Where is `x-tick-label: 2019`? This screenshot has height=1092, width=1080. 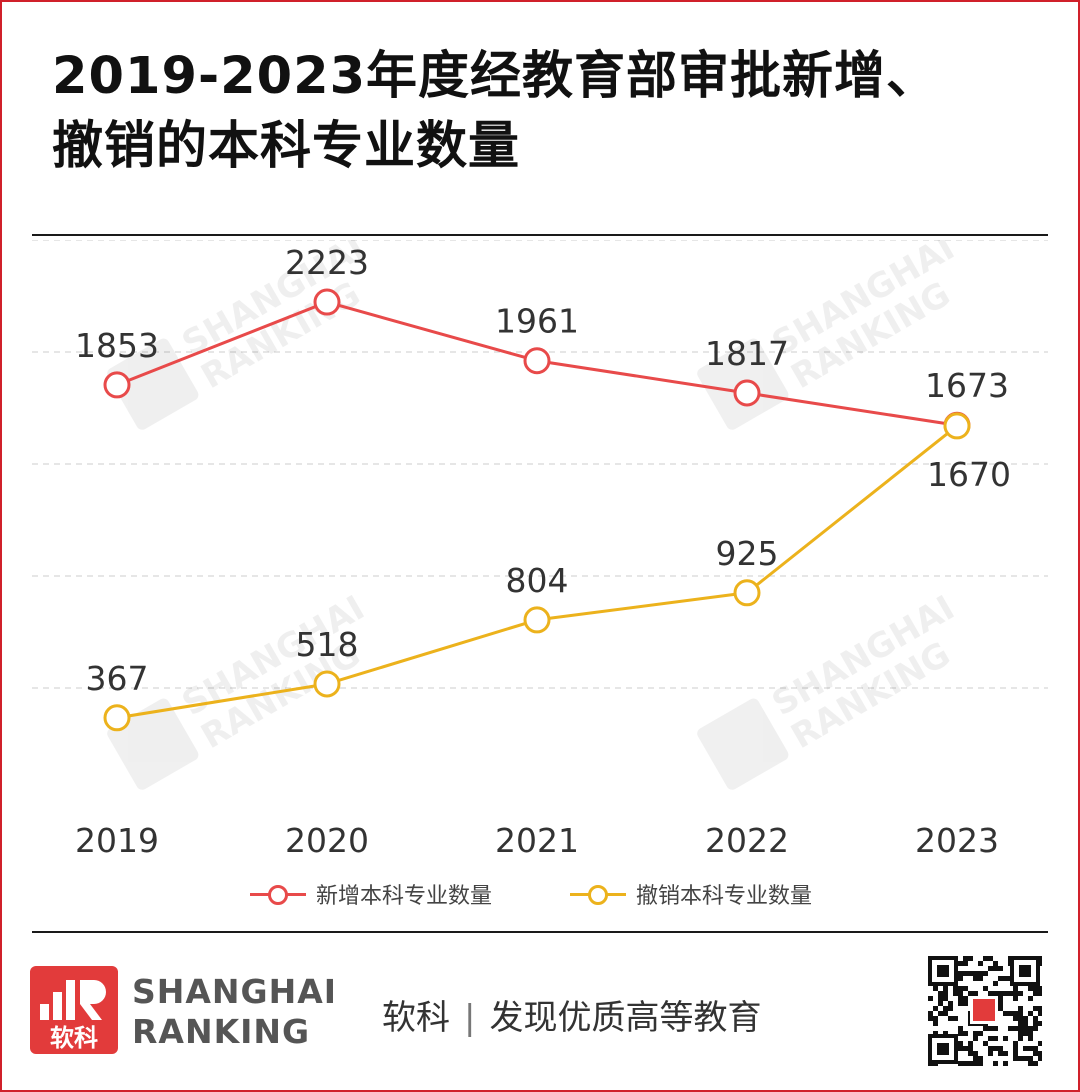
x-tick-label: 2019 is located at coordinates (117, 840).